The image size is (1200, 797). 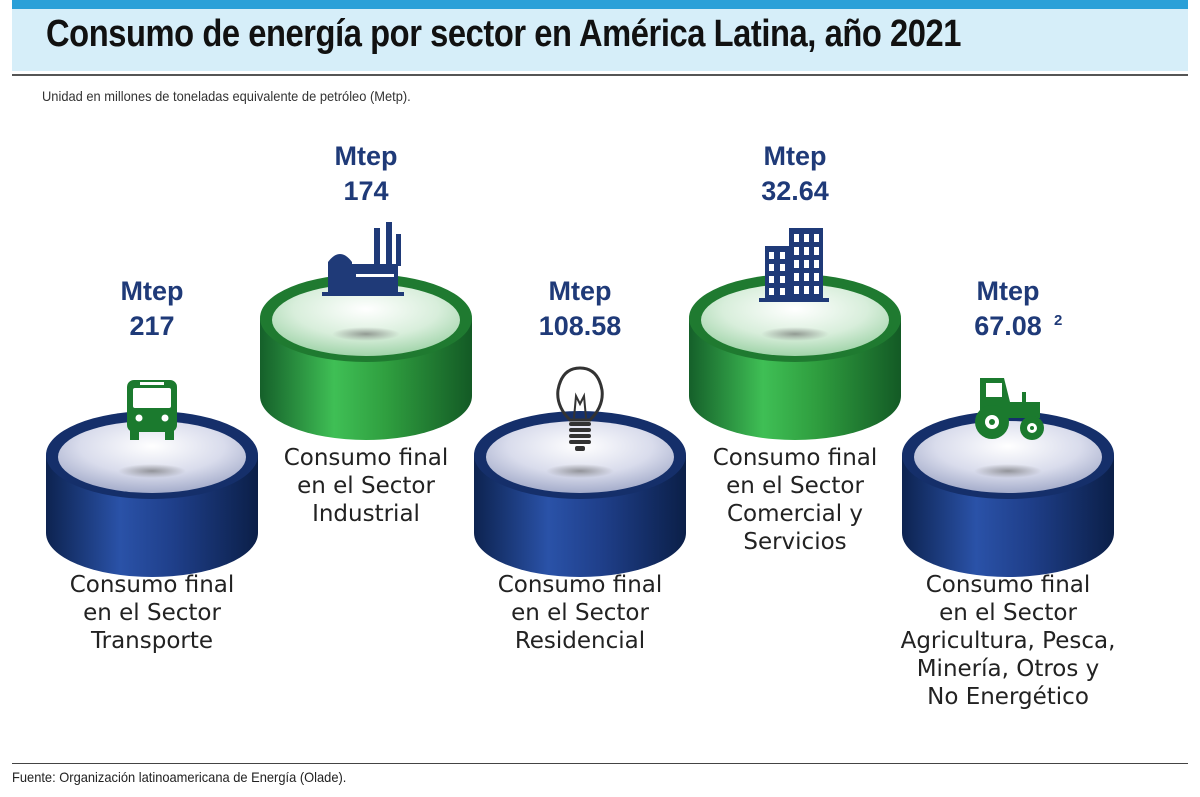 What do you see at coordinates (1009, 409) in the screenshot?
I see `tractor-icon` at bounding box center [1009, 409].